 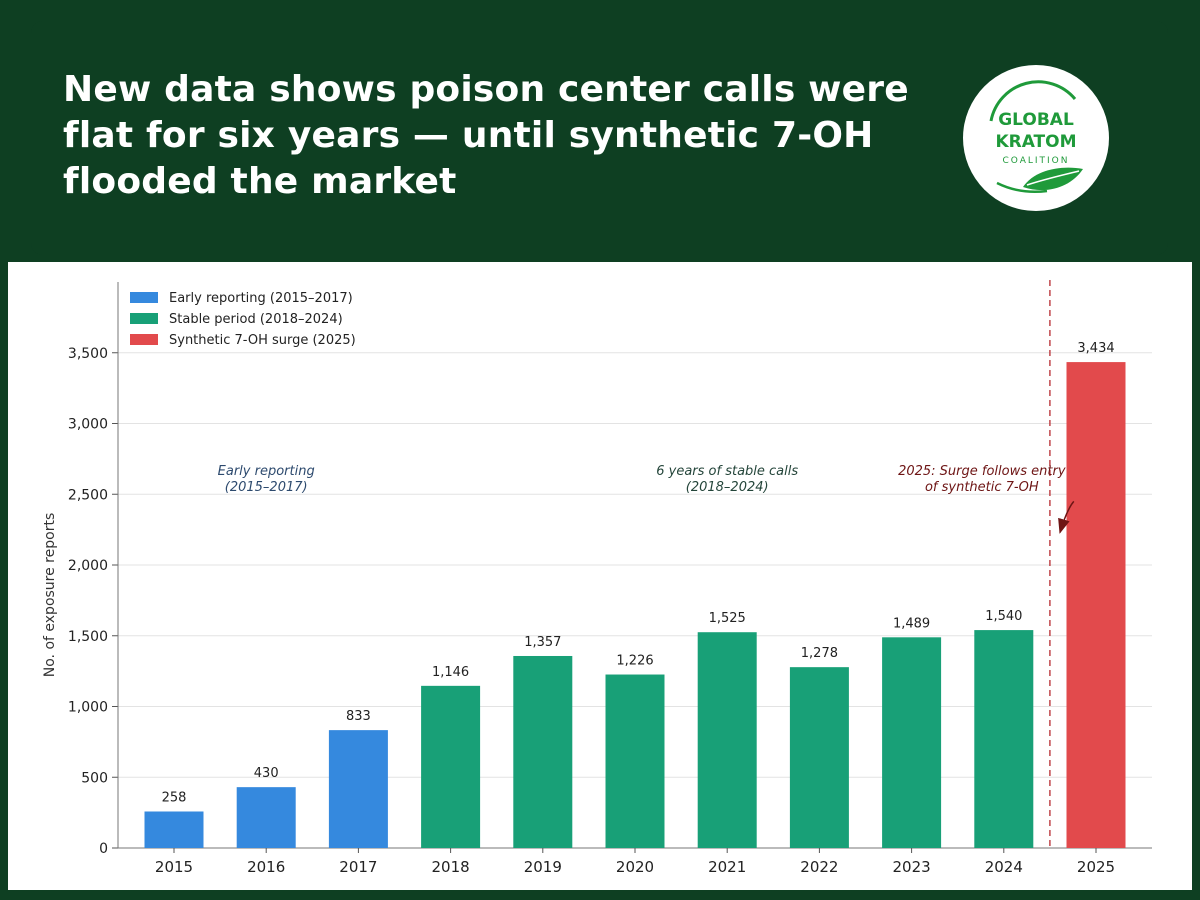 I want to click on bar-value-label: 3,434, so click(x=1095, y=348).